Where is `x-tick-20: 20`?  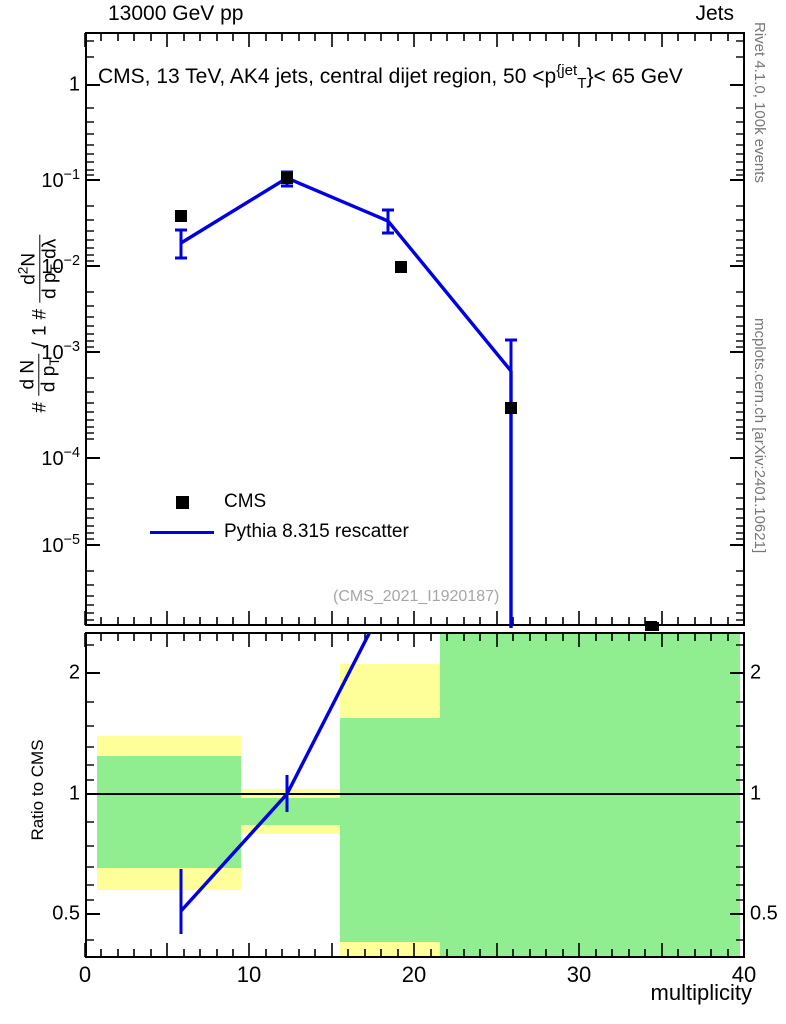 x-tick-20: 20 is located at coordinates (414, 974).